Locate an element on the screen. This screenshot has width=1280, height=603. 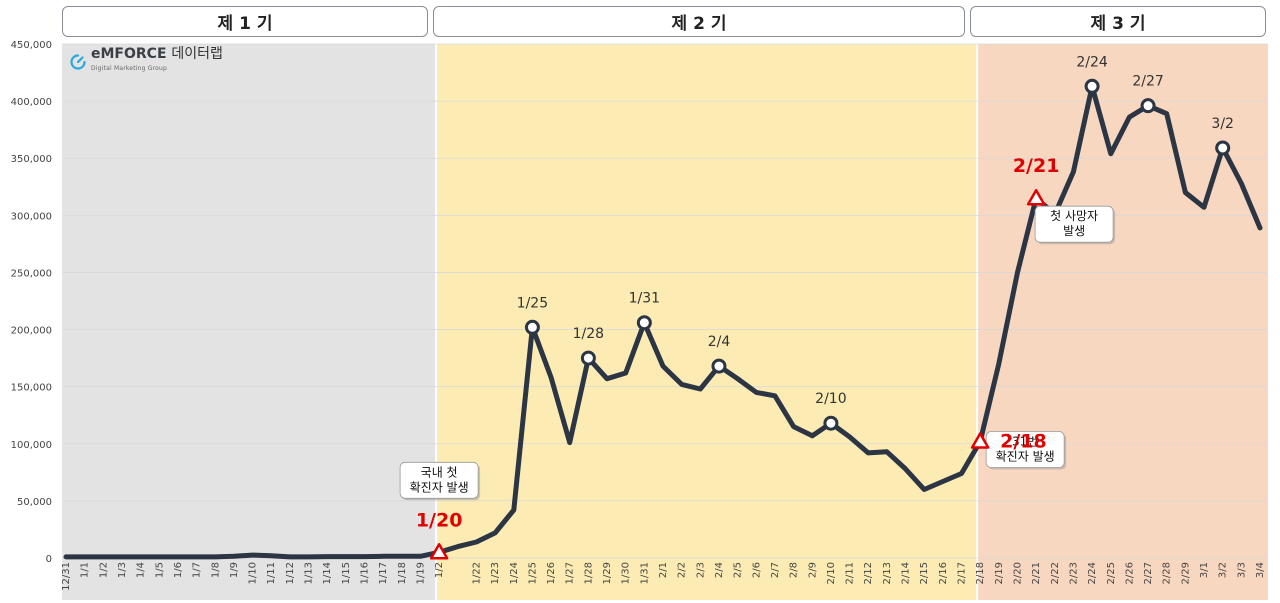
x-tick-label: 1/5 is located at coordinates (159, 570).